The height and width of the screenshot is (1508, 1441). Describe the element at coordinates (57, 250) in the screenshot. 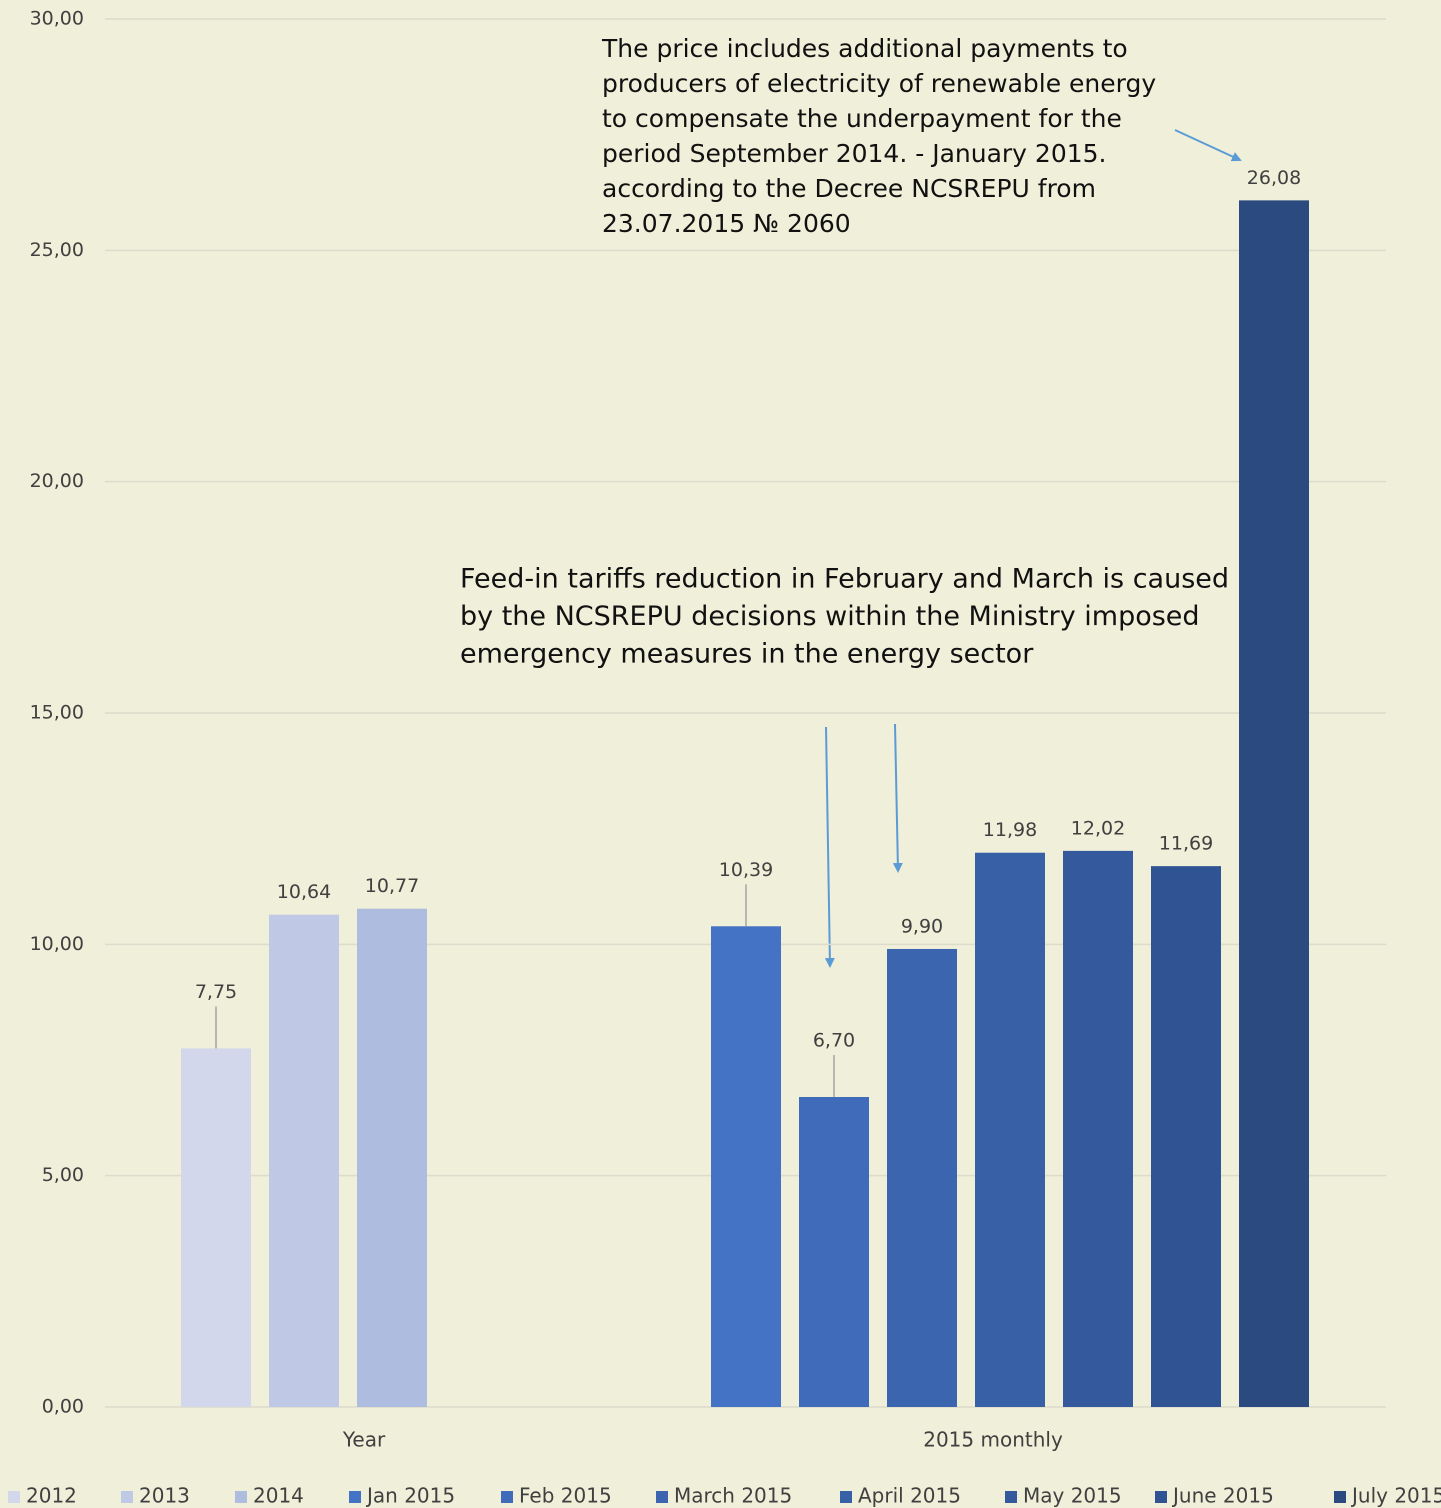

I see `y-tick-label: 25,00` at that location.